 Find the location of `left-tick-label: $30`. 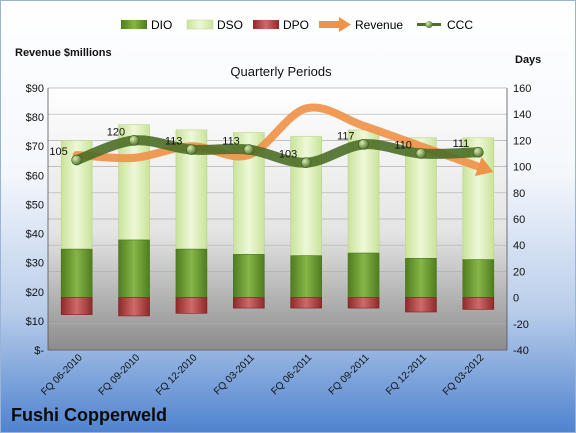

left-tick-label: $30 is located at coordinates (35, 264).